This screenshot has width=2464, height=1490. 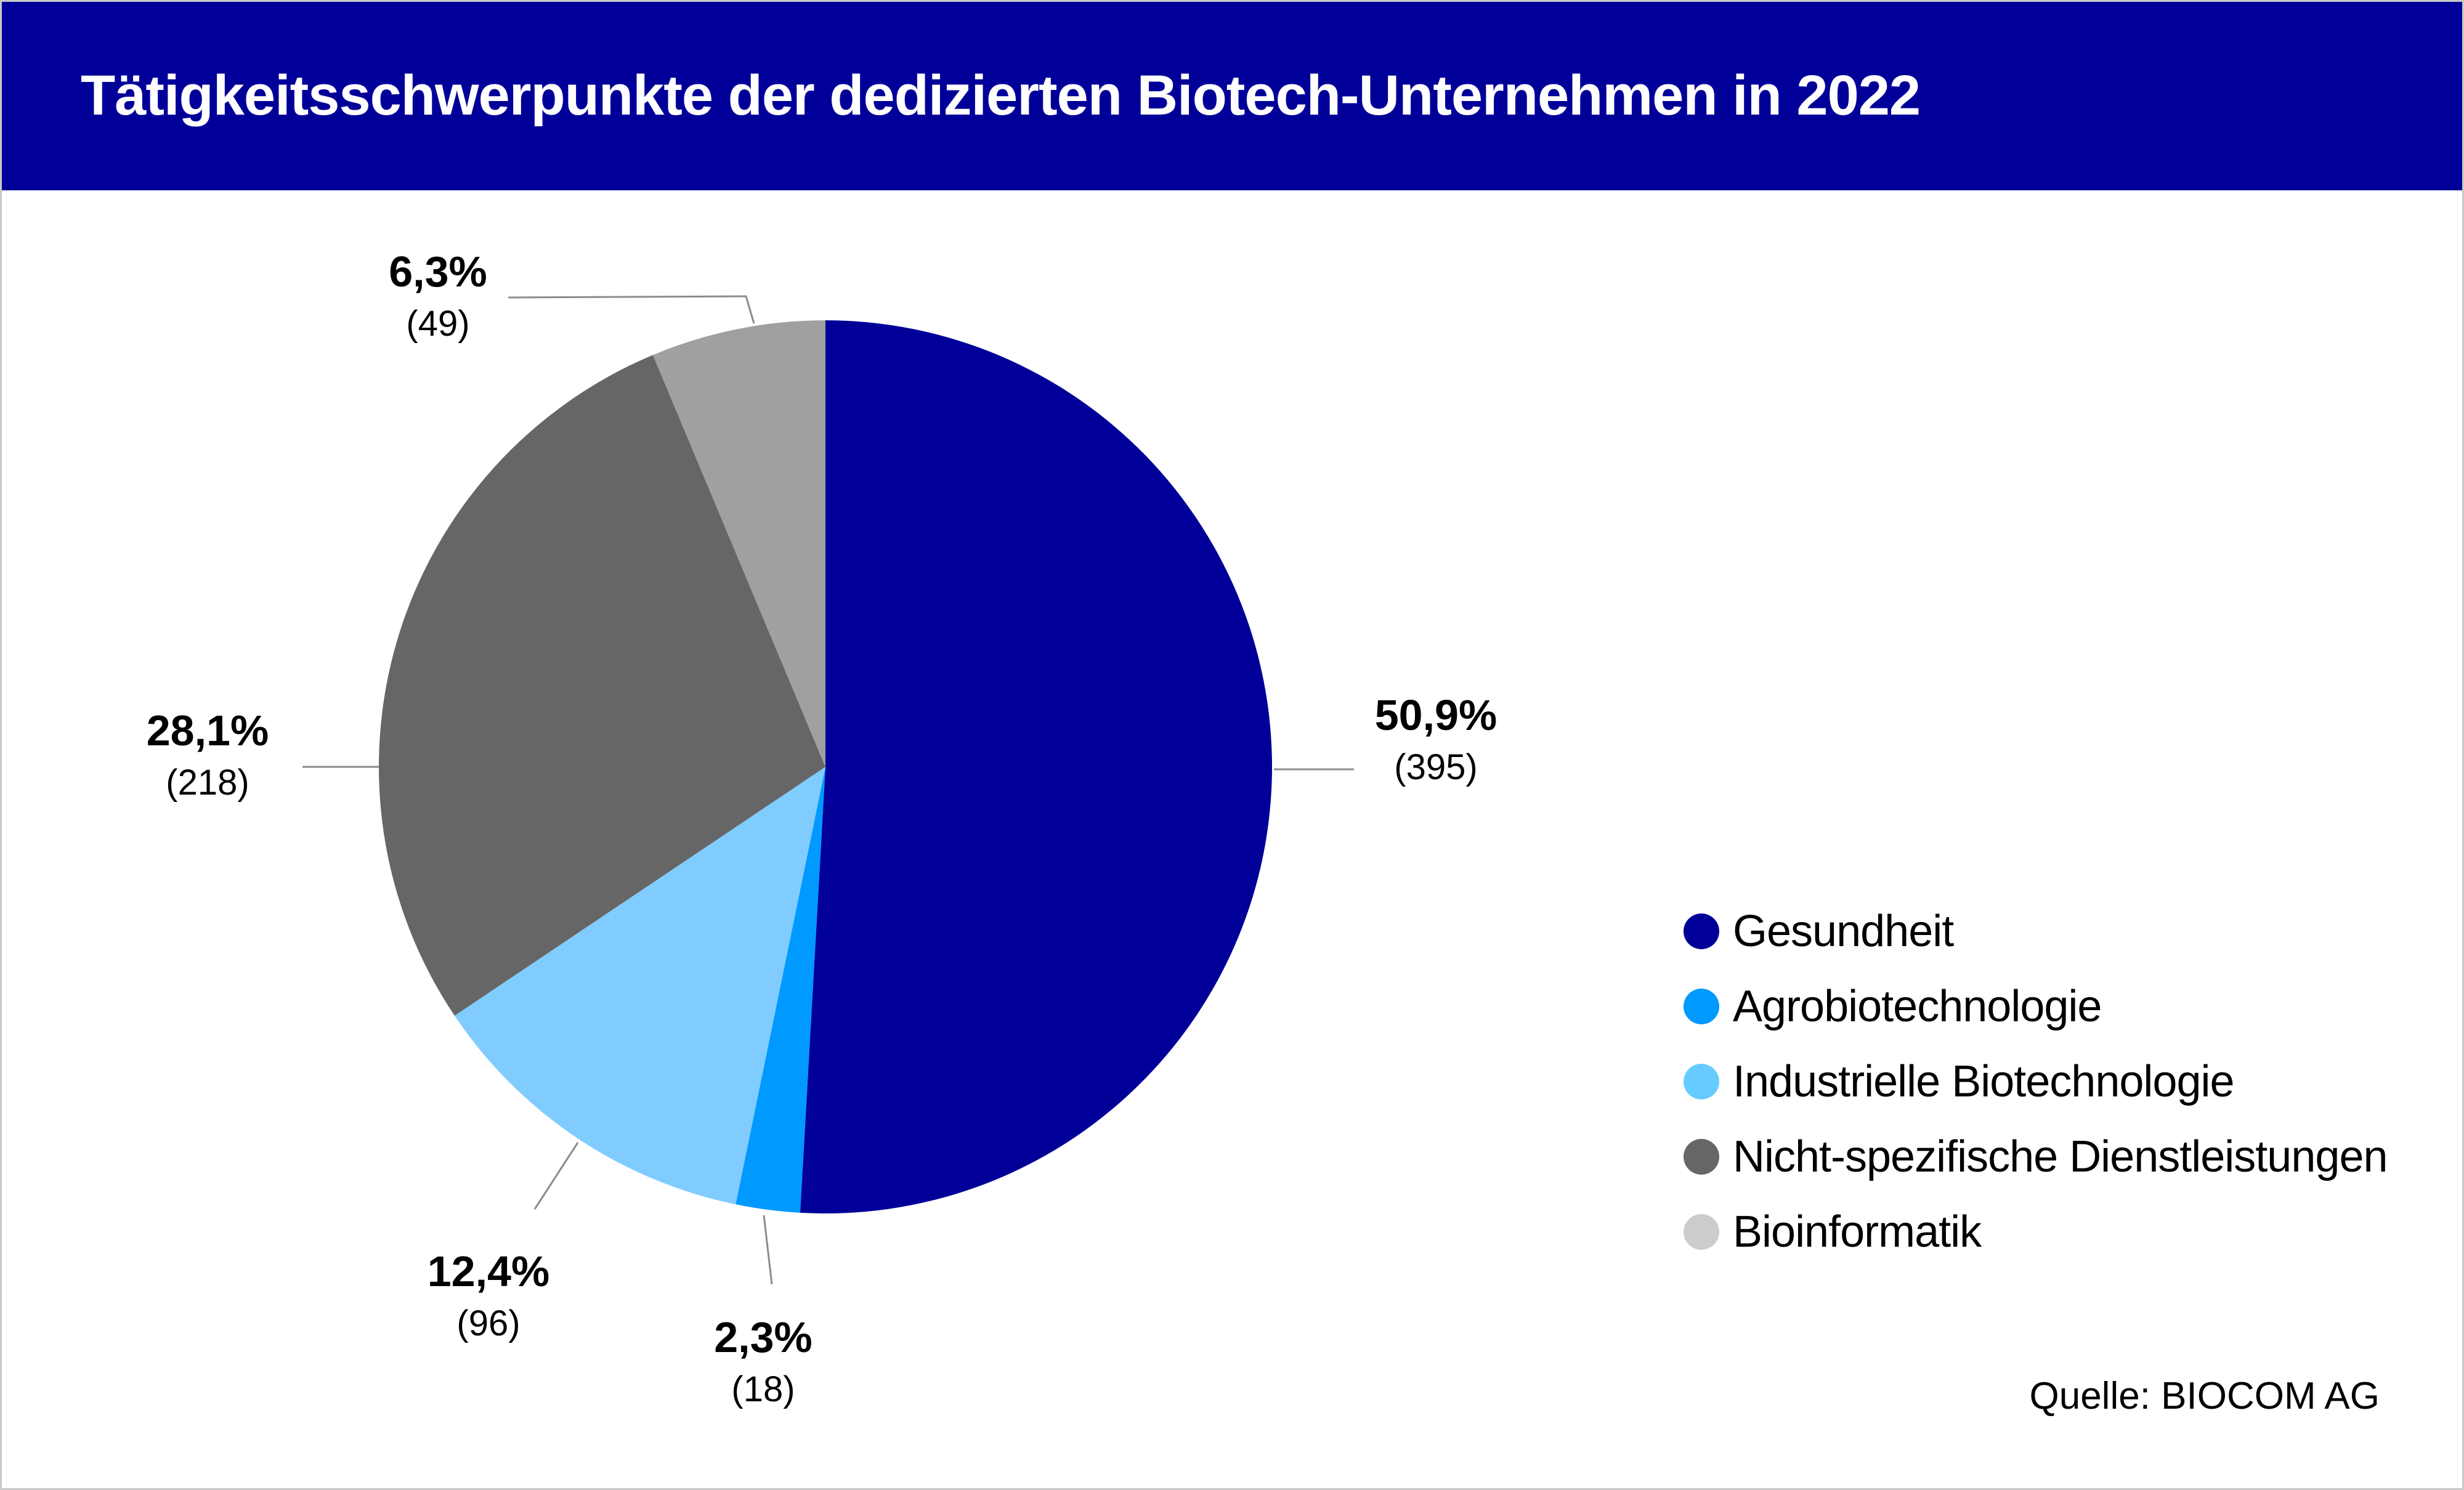 I want to click on pie-slice-nicht-spezifische-dienstleistungen, so click(x=601, y=685).